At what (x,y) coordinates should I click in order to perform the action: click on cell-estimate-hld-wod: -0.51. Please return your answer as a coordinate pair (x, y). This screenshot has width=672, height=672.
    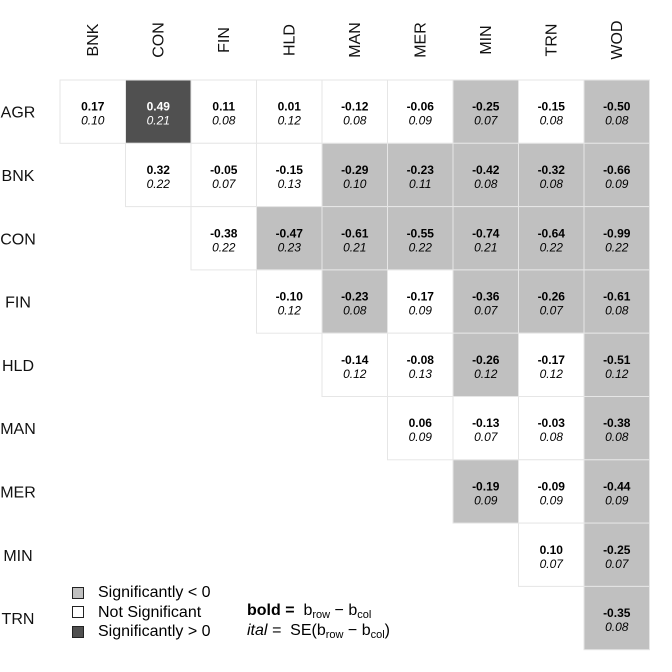
    Looking at the image, I should click on (617, 360).